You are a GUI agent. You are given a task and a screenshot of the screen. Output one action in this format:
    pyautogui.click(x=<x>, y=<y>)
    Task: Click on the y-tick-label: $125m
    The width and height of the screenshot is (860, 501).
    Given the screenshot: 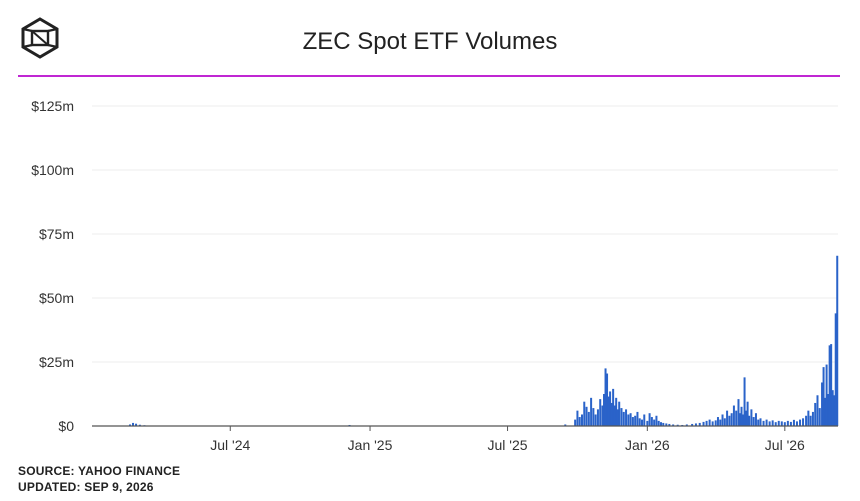 What is the action you would take?
    pyautogui.click(x=52, y=106)
    